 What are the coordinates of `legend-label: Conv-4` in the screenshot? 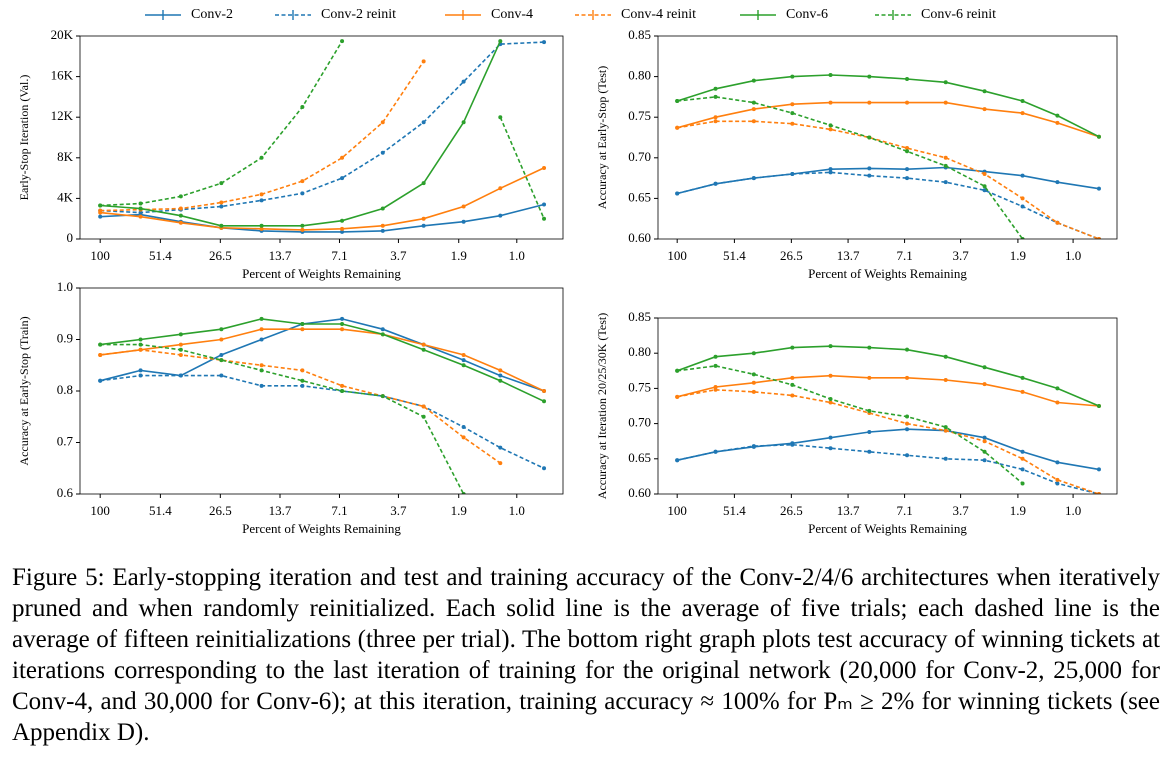 It's located at (512, 14).